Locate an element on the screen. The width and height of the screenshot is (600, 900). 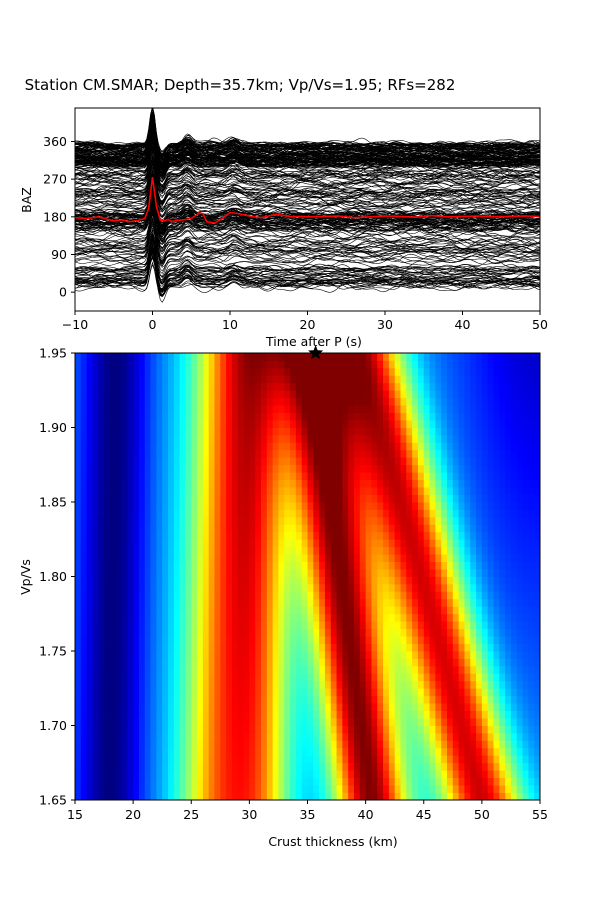
rf-trace is located at coordinates (307, 166).